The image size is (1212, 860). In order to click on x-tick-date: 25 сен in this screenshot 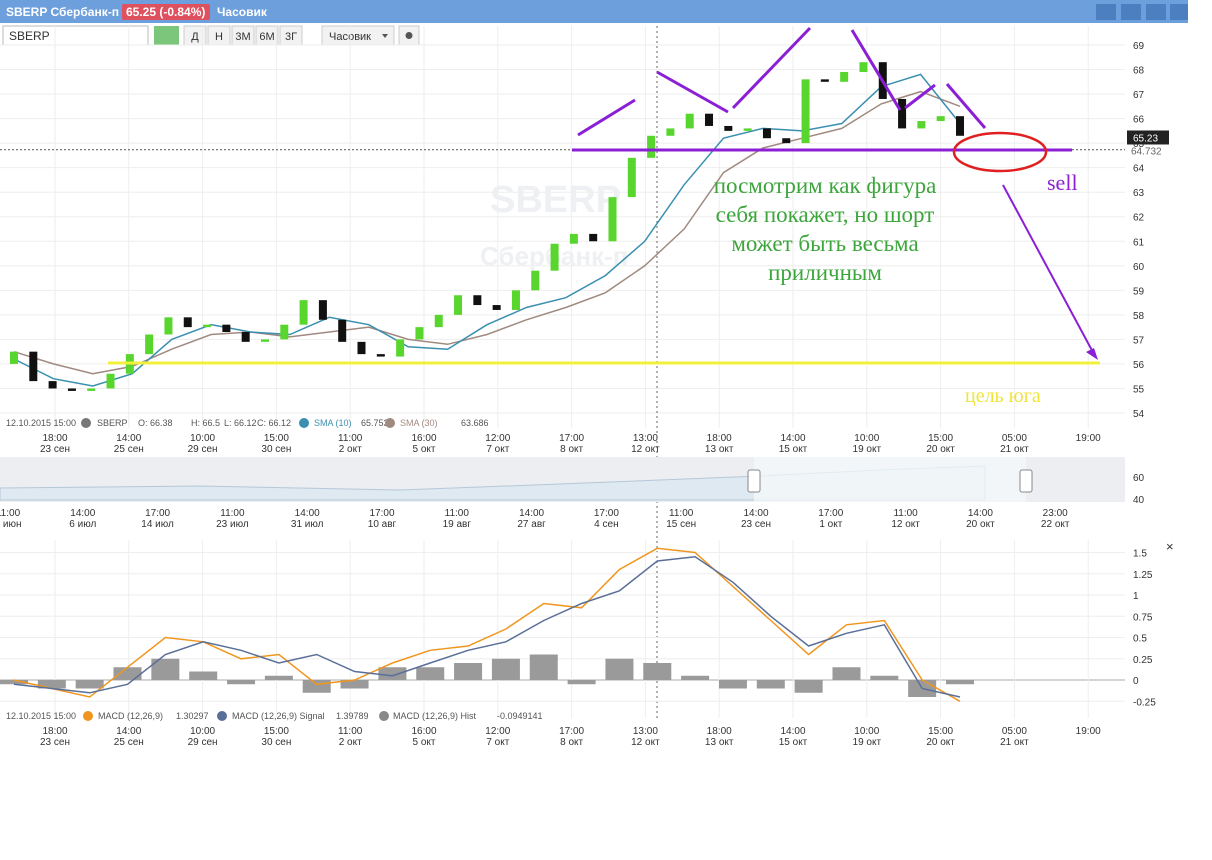, I will do `click(129, 449)`.